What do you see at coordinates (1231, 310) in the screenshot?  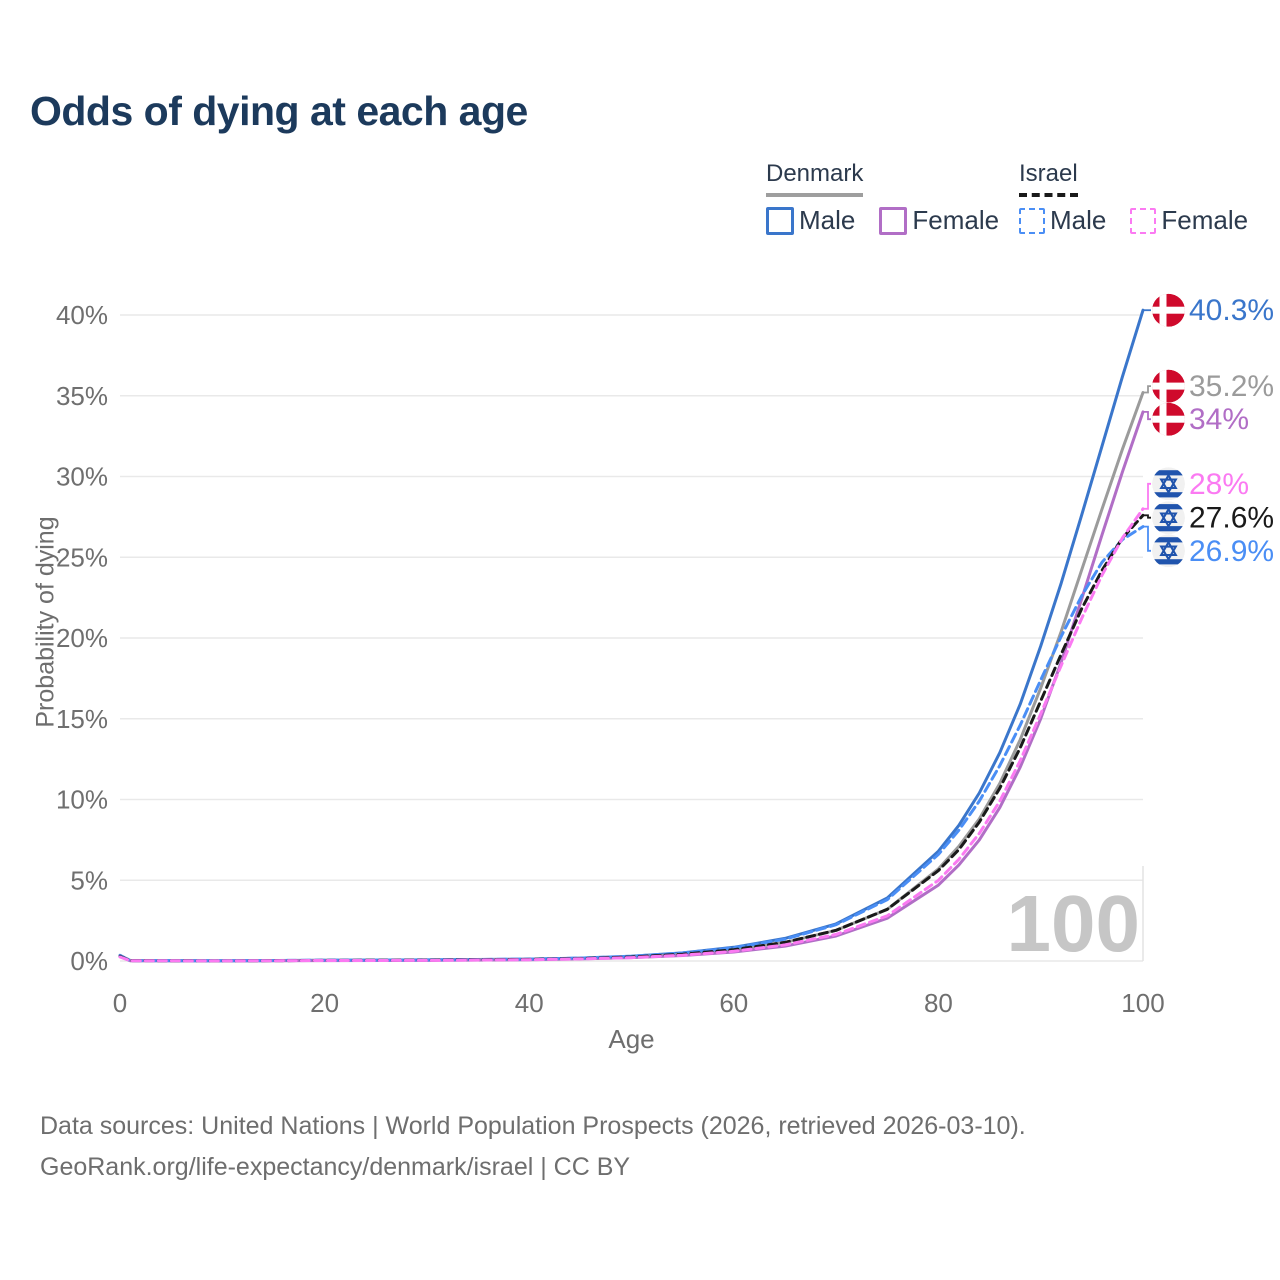 I see `end-value-label-denmark-male: 40.3%` at bounding box center [1231, 310].